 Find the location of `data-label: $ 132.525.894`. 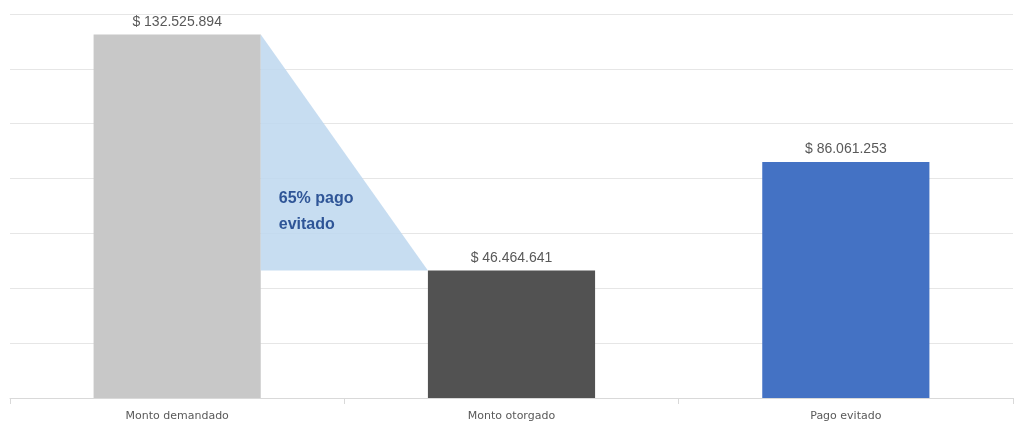

data-label: $ 132.525.894 is located at coordinates (177, 20).